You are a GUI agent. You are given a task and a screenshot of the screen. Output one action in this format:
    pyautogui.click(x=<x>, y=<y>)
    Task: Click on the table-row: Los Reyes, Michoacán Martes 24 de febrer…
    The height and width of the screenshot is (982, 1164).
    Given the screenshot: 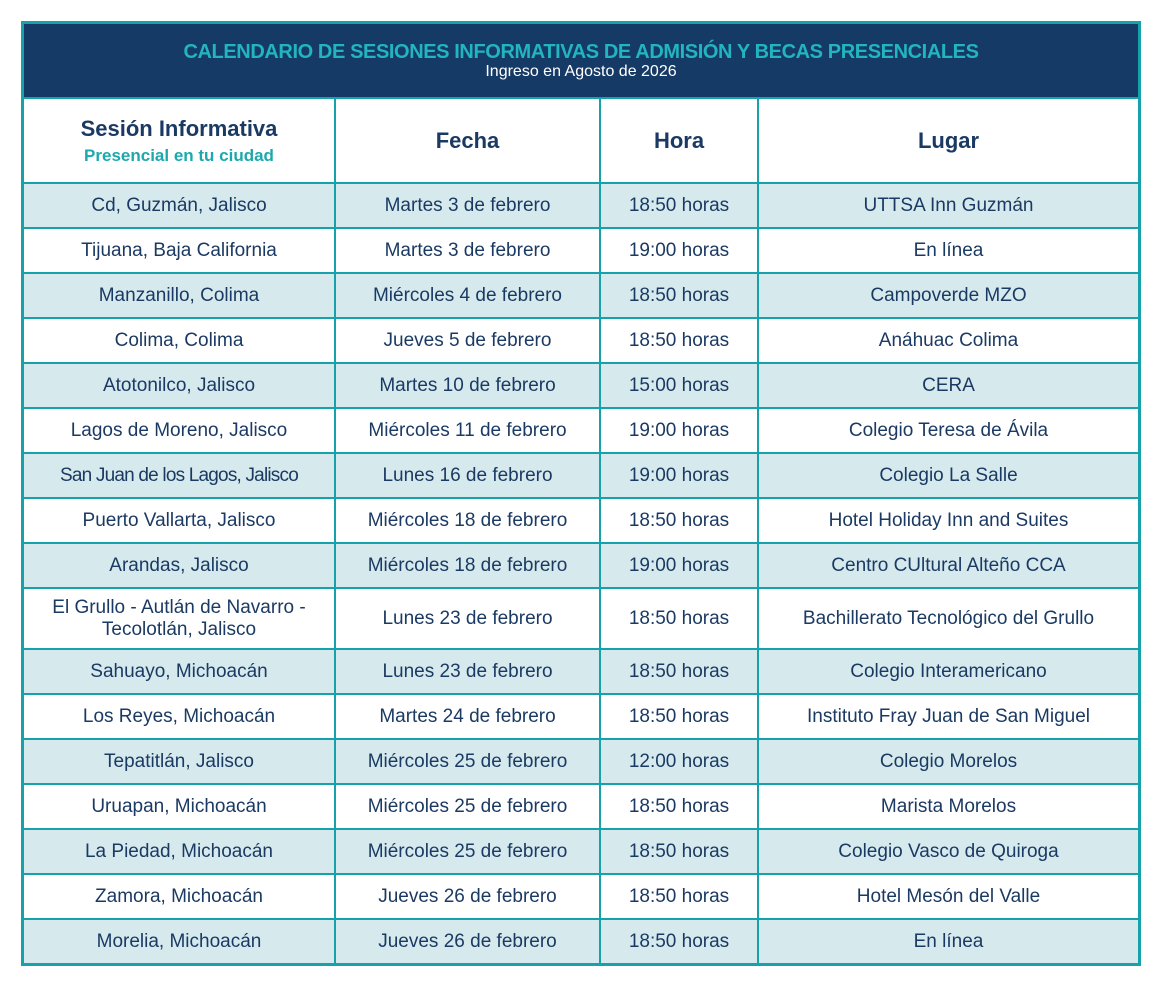 What is the action you would take?
    pyautogui.click(x=581, y=716)
    